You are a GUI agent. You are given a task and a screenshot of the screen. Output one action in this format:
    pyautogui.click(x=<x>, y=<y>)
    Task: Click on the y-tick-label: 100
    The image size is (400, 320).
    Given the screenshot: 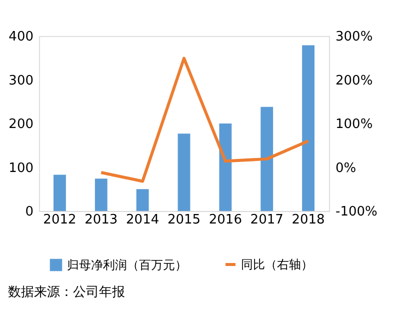 What is the action you would take?
    pyautogui.click(x=21, y=168)
    